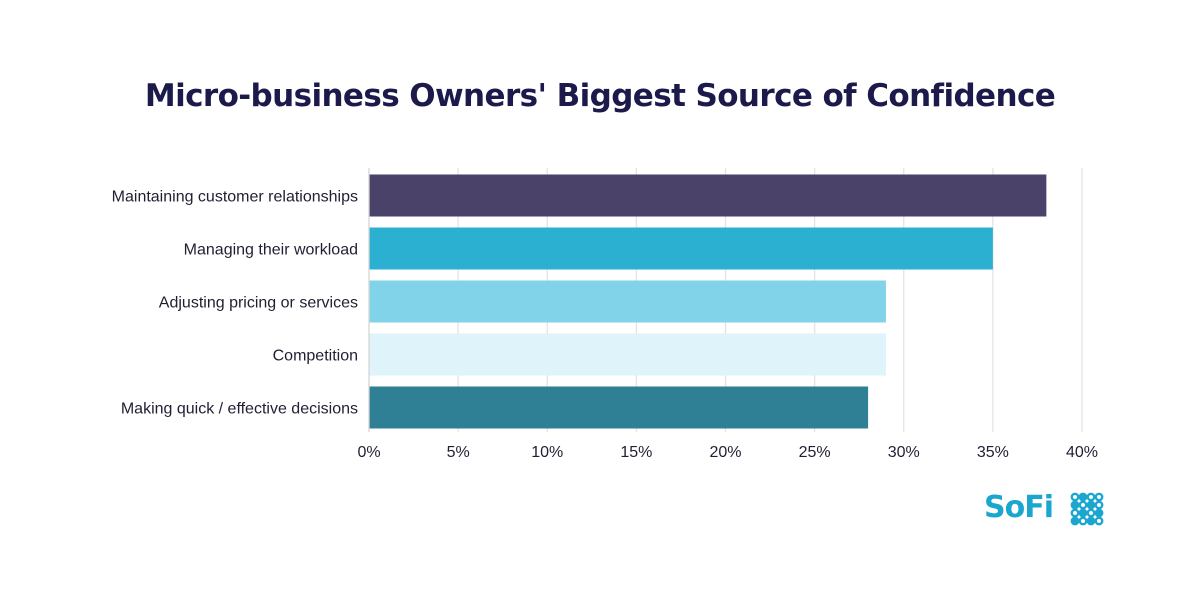 The height and width of the screenshot is (612, 1200). I want to click on category-label: Maintaining customer relationships, so click(235, 197).